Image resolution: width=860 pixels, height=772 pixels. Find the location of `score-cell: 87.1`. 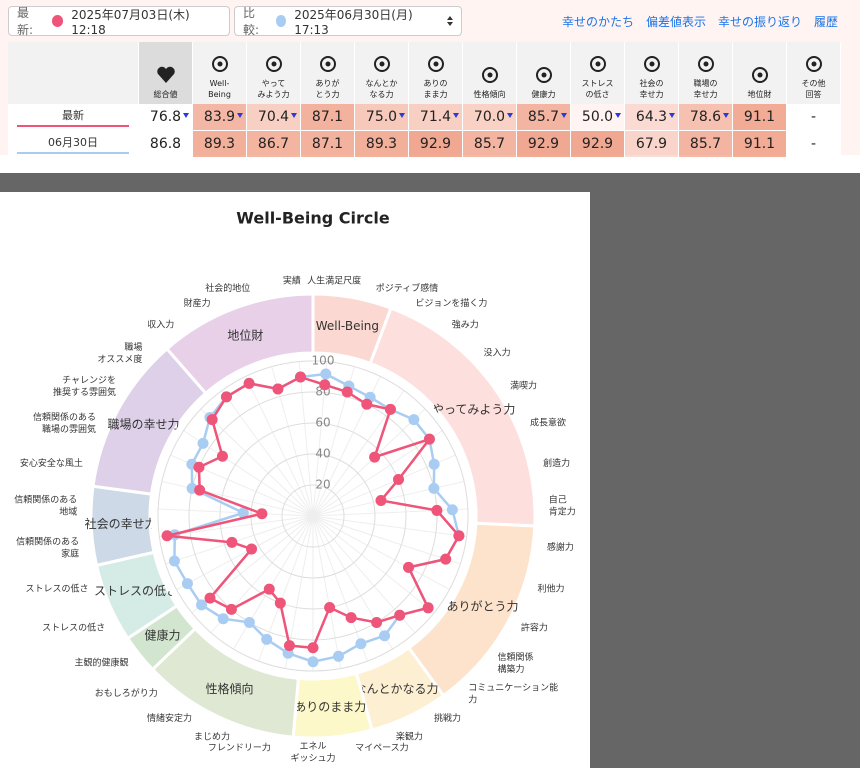

score-cell: 87.1 is located at coordinates (328, 144).